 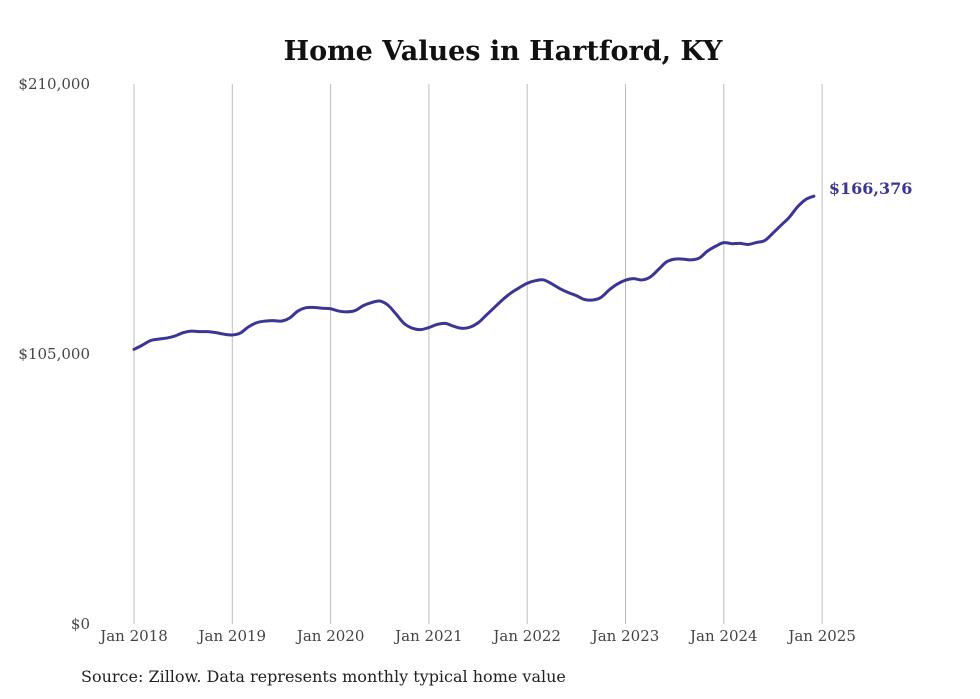 What do you see at coordinates (625, 636) in the screenshot?
I see `x-tick-label: Jan 2023` at bounding box center [625, 636].